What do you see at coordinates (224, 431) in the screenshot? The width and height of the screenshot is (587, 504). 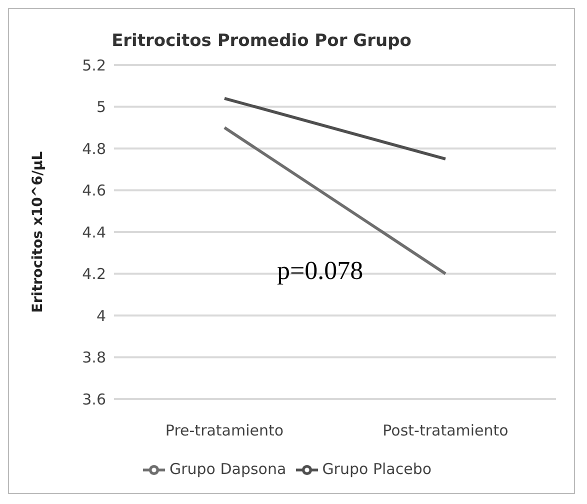 I see `x-tick-label: Pre-tratamiento` at bounding box center [224, 431].